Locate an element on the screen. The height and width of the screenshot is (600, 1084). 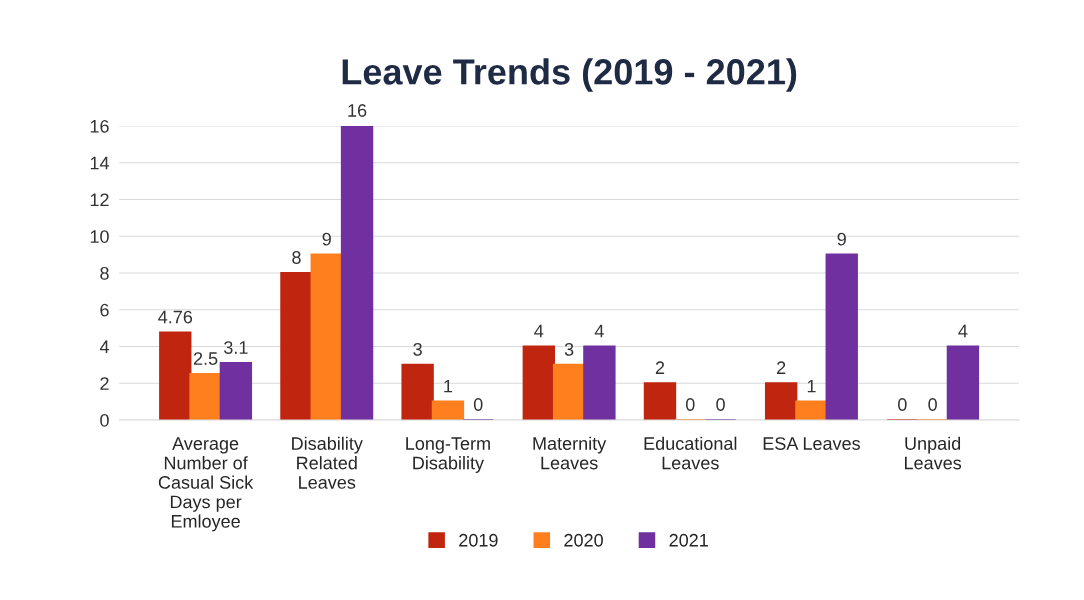
y-tick-label: 10 is located at coordinates (99, 236).